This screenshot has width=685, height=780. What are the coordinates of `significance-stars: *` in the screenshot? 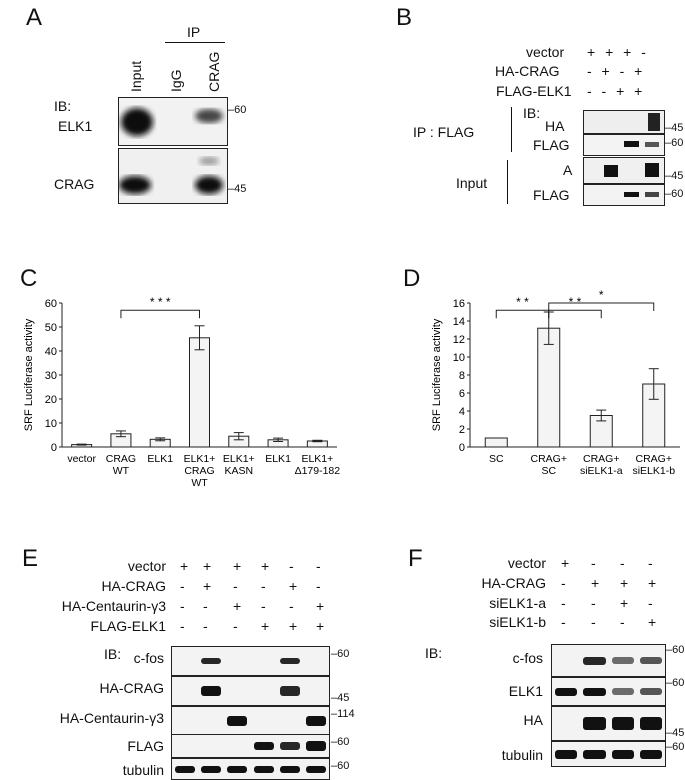 It's located at (601, 296).